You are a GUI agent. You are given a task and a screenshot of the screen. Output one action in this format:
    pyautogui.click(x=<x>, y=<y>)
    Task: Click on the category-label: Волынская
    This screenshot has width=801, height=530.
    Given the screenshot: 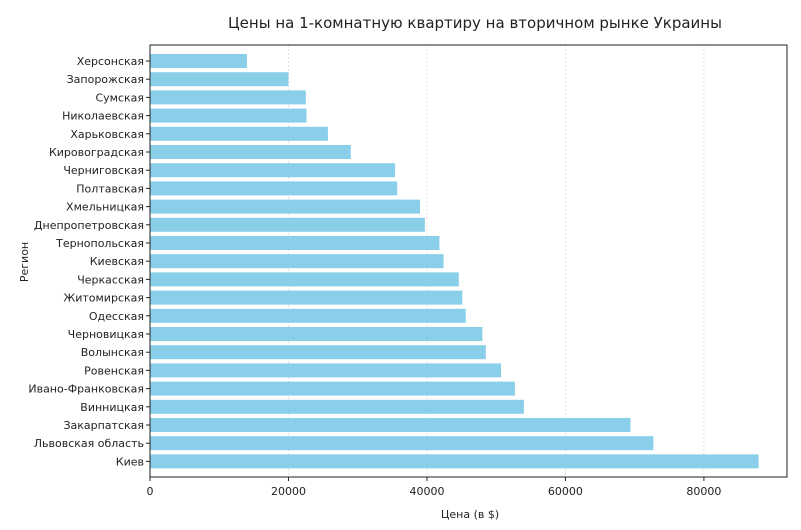 What is the action you would take?
    pyautogui.click(x=112, y=352)
    